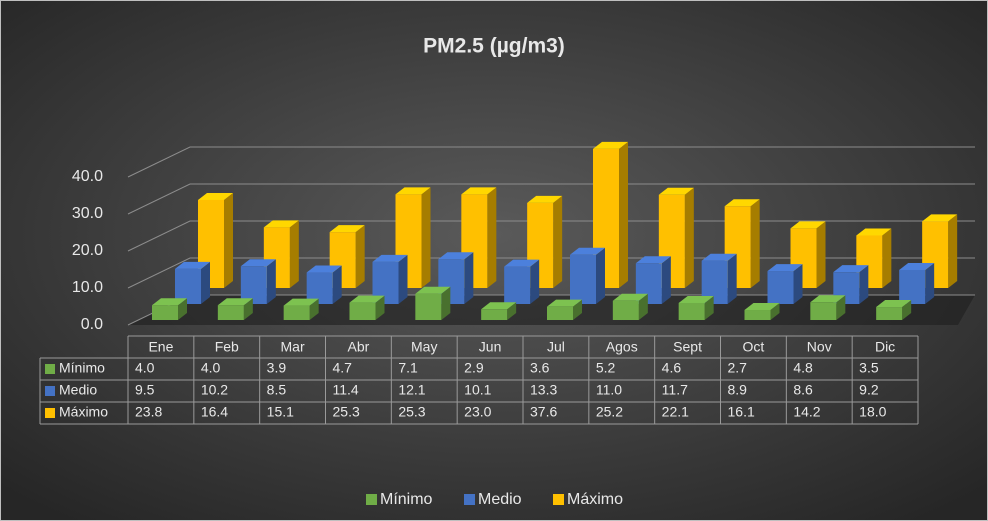  Describe the element at coordinates (869, 368) in the screenshot. I see `table-cell: 3.5` at that location.